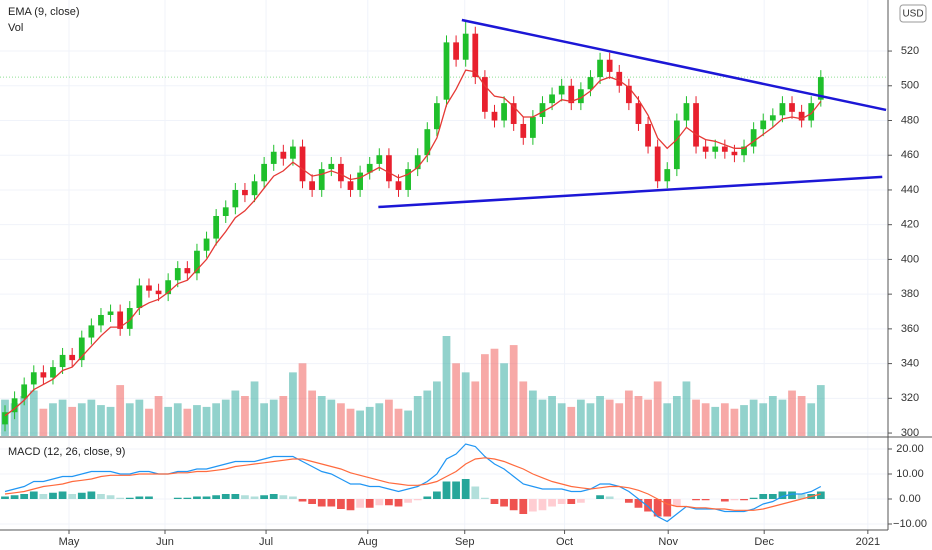  I want to click on y-tick-label: 520, so click(910, 51).